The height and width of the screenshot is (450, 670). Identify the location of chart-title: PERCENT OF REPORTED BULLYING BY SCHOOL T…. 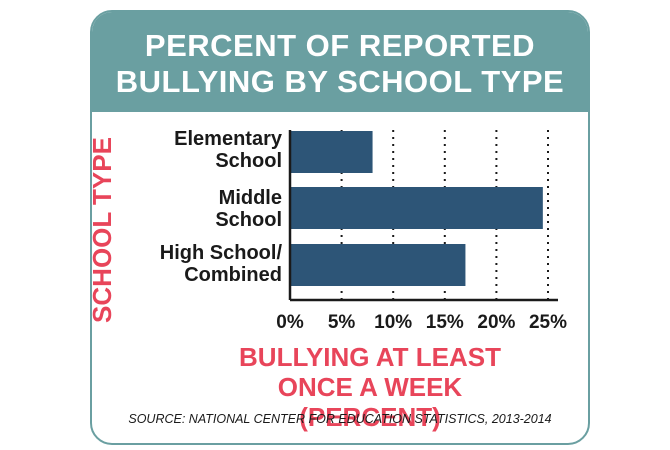
(340, 64).